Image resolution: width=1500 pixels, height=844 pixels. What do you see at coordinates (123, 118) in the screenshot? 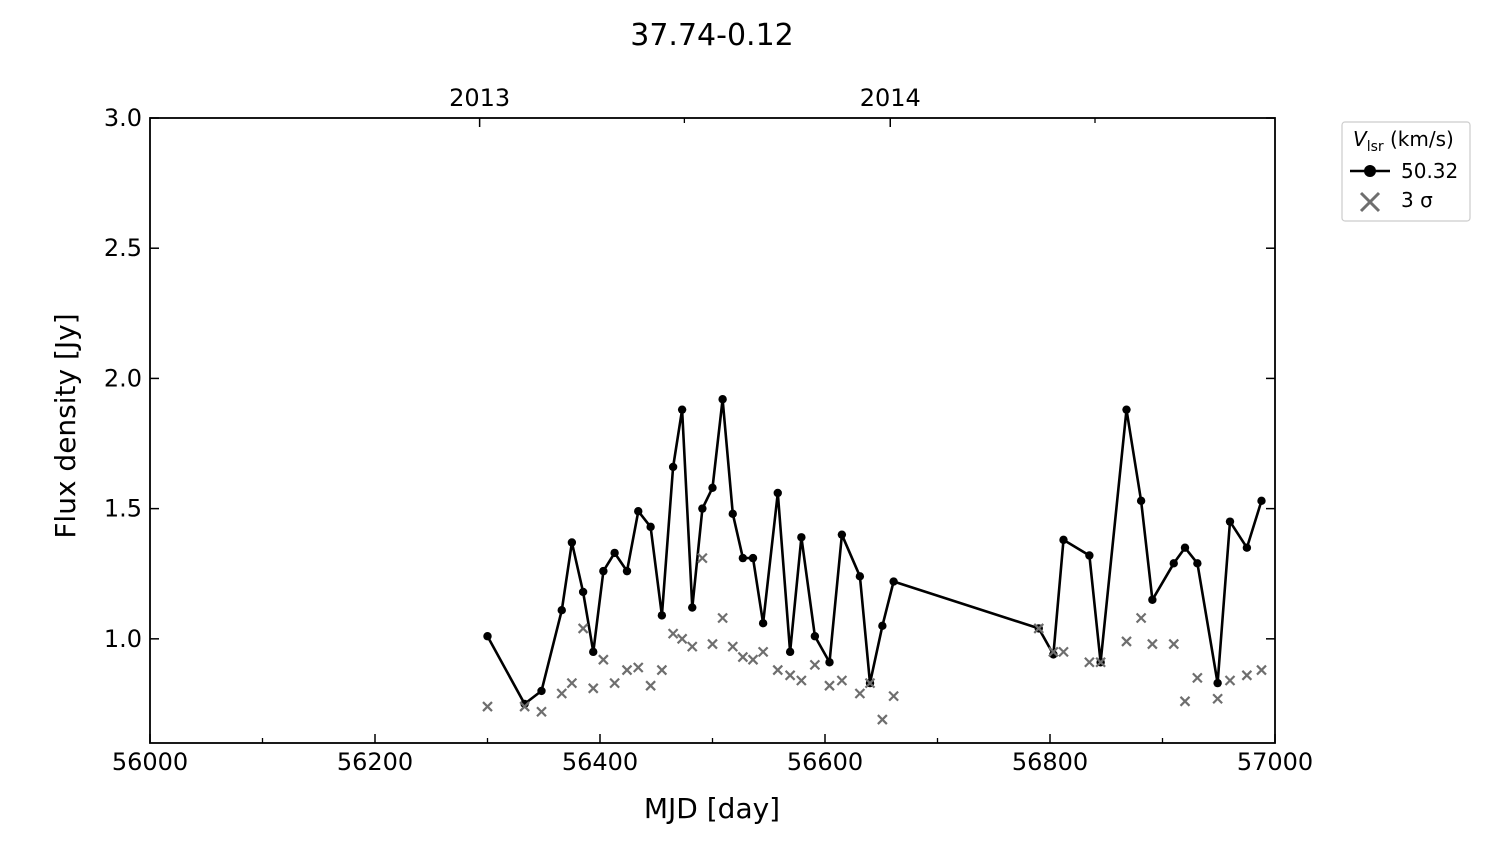
I see `y-tick-label: 3.0` at bounding box center [123, 118].